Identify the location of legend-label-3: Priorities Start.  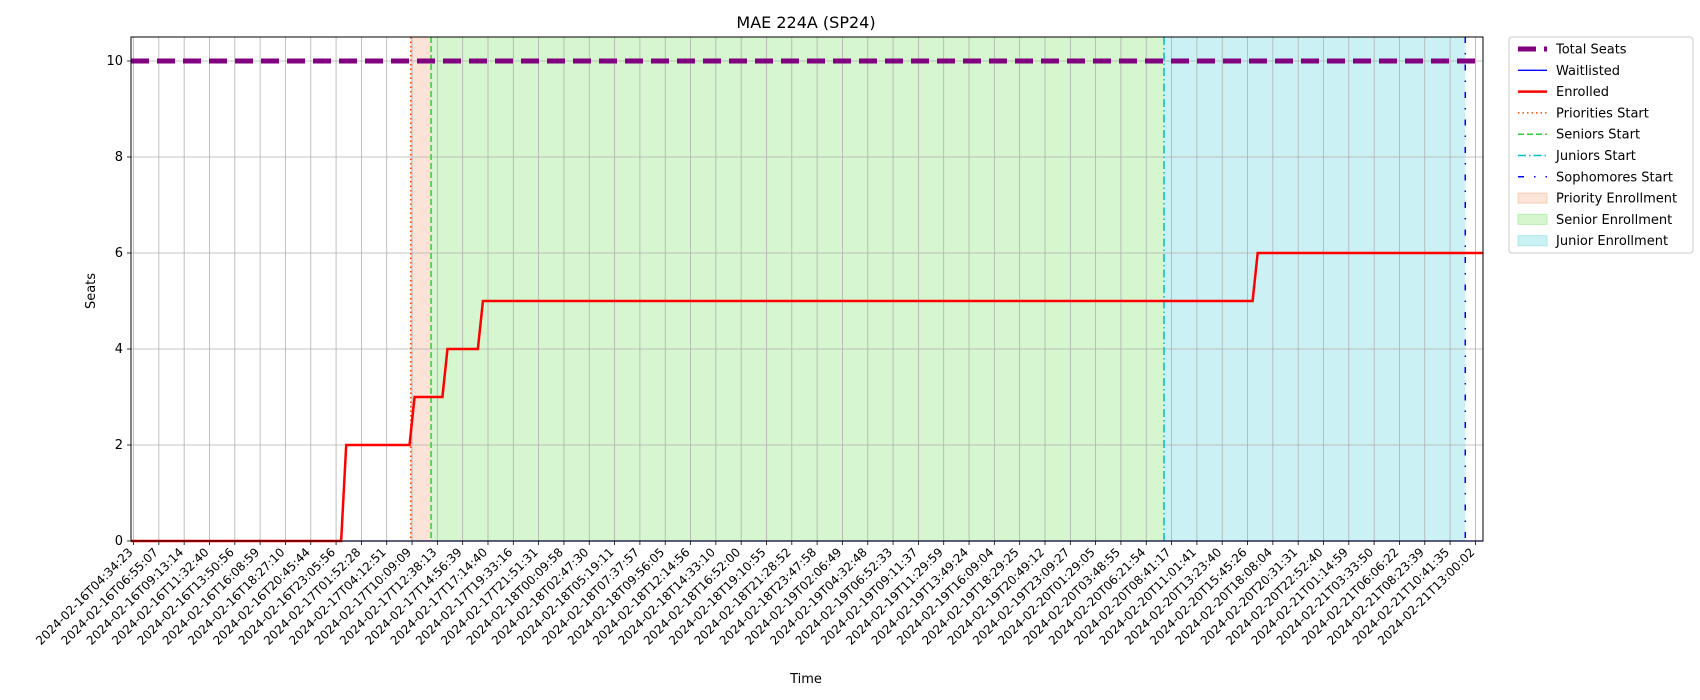
(1602, 113).